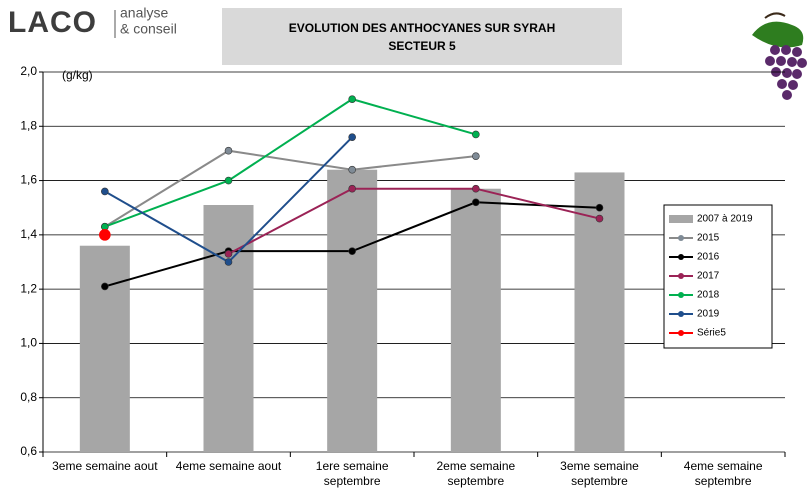 The width and height of the screenshot is (810, 493). What do you see at coordinates (422, 36) in the screenshot?
I see `title-box` at bounding box center [422, 36].